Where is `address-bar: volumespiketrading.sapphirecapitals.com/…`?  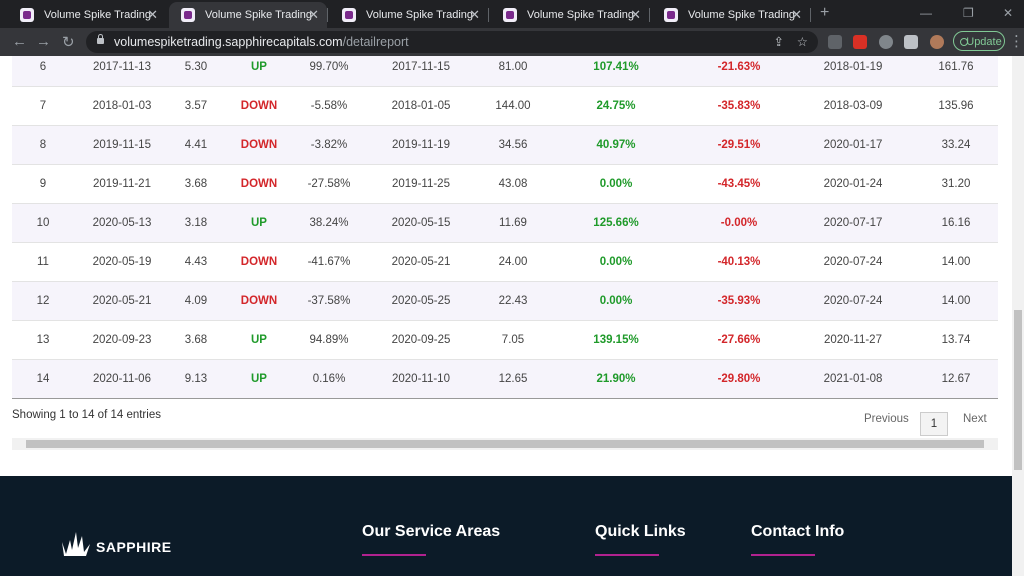 address-bar: volumespiketrading.sapphirecapitals.com/… is located at coordinates (452, 42).